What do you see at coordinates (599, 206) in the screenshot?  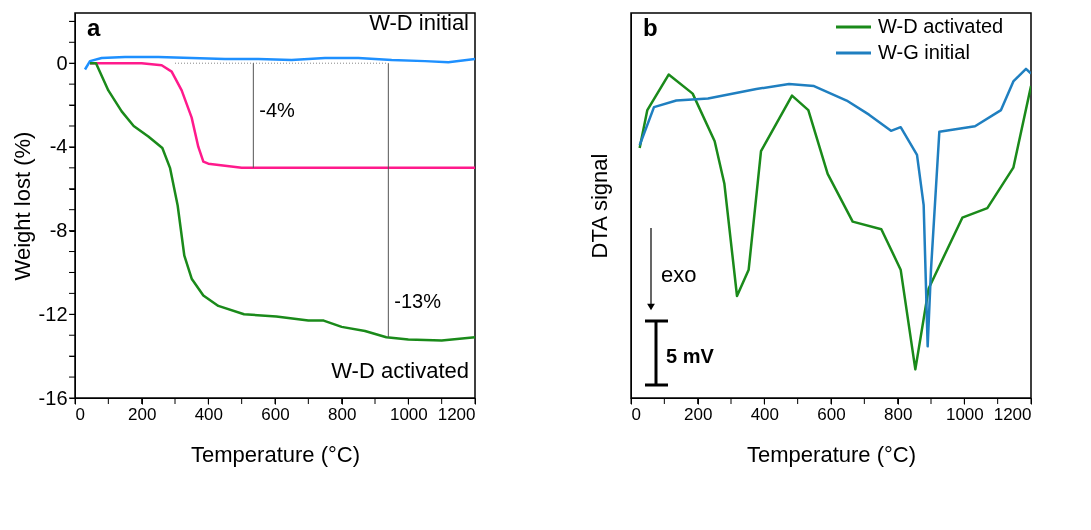 I see `y-axis-title: DTA signal` at bounding box center [599, 206].